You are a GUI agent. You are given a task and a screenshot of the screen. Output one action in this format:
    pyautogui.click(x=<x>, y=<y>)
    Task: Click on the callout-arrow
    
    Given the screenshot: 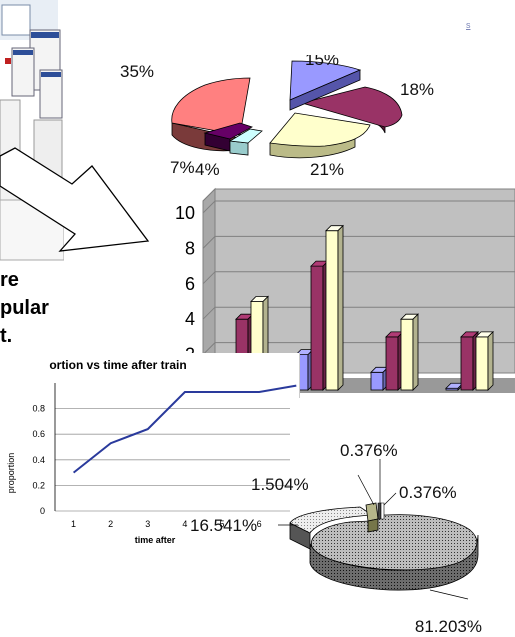 What is the action you would take?
    pyautogui.click(x=75, y=199)
    